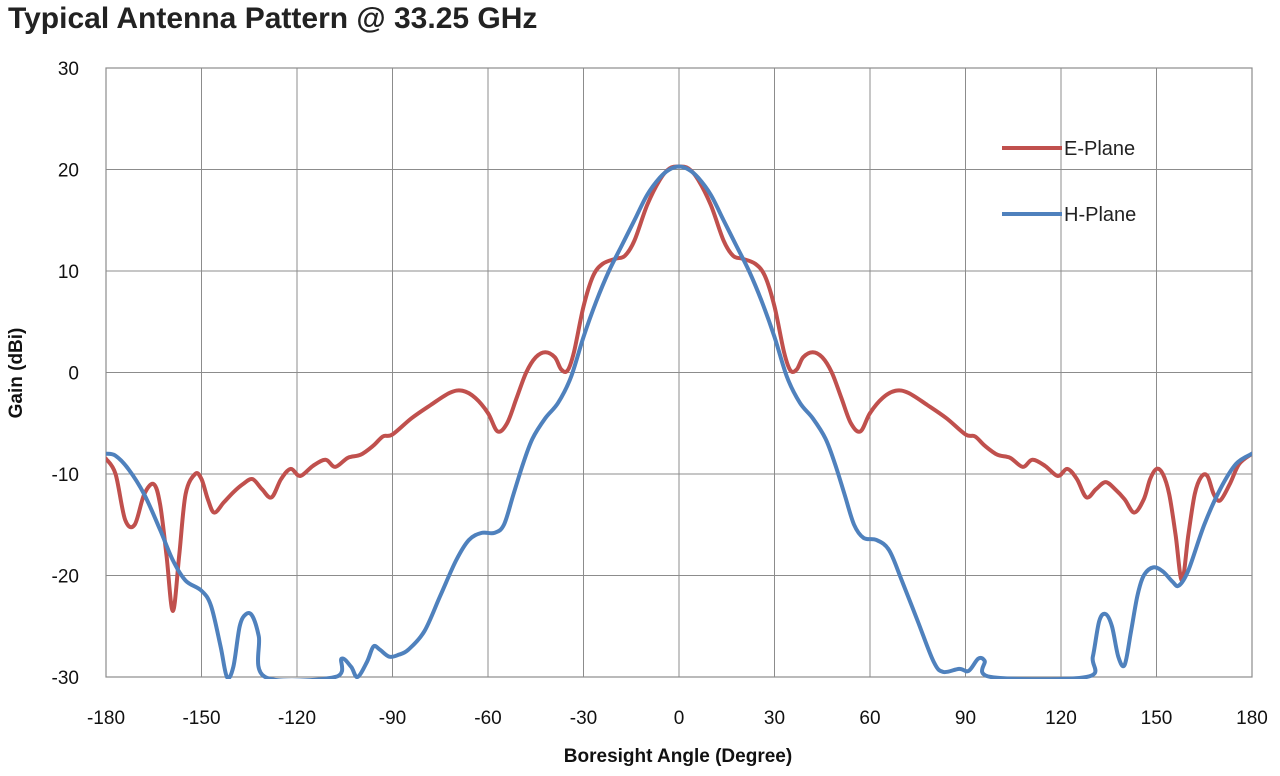 Image resolution: width=1280 pixels, height=776 pixels. I want to click on x-tick-label: -60, so click(487, 718).